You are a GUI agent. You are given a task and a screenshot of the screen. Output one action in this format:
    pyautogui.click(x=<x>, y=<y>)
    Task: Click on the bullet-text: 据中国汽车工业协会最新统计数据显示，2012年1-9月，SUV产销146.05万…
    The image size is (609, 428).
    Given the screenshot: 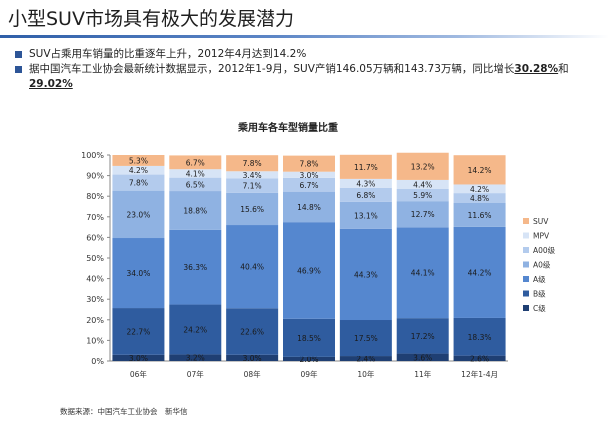 What is the action you would take?
    pyautogui.click(x=272, y=69)
    